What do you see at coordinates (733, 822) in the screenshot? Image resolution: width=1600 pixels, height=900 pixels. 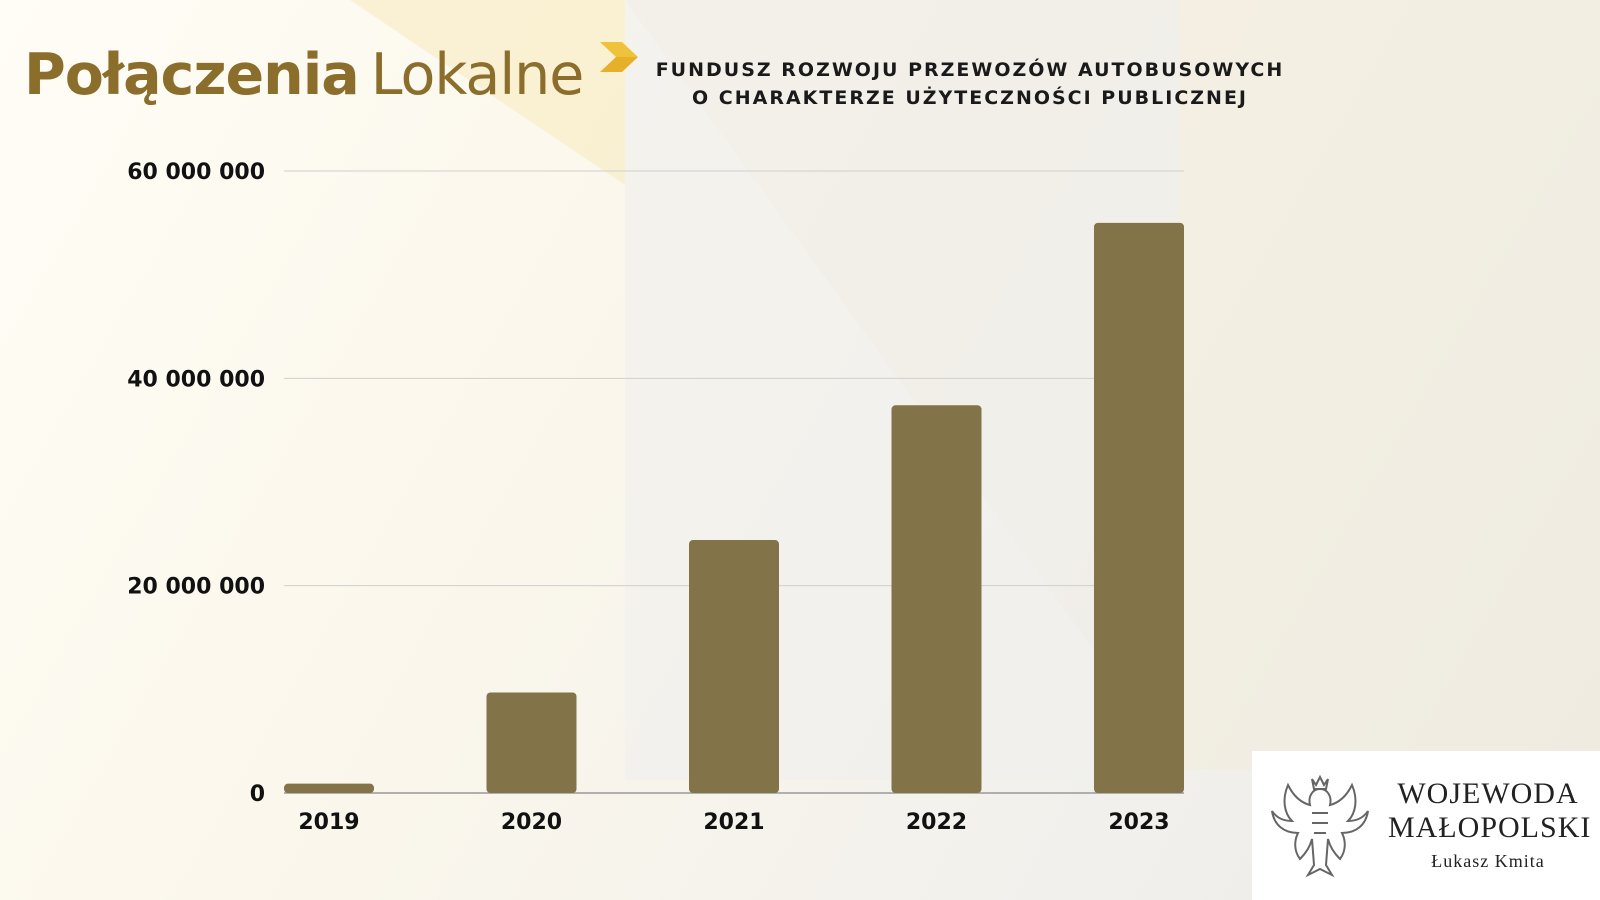 I see `x-tick-label: 2021` at bounding box center [733, 822].